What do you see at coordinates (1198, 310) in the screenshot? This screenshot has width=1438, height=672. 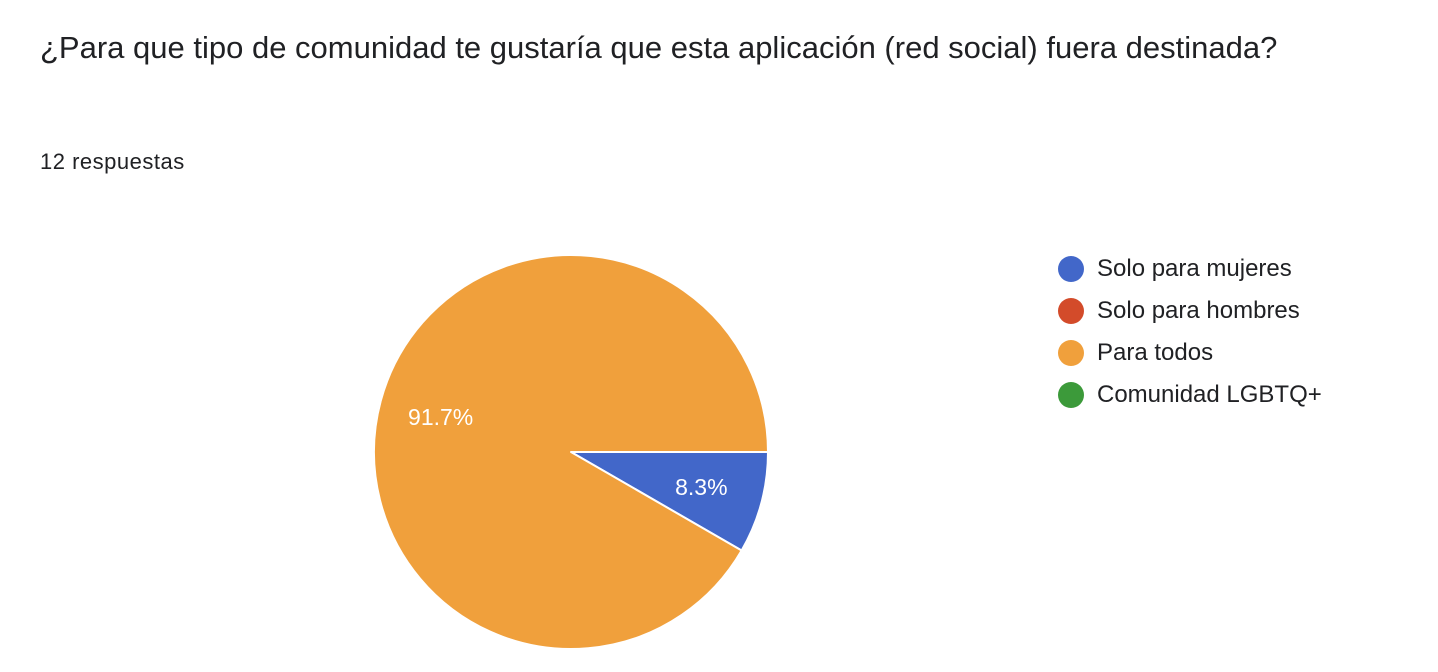 I see `legend-label: Solo para hombres` at bounding box center [1198, 310].